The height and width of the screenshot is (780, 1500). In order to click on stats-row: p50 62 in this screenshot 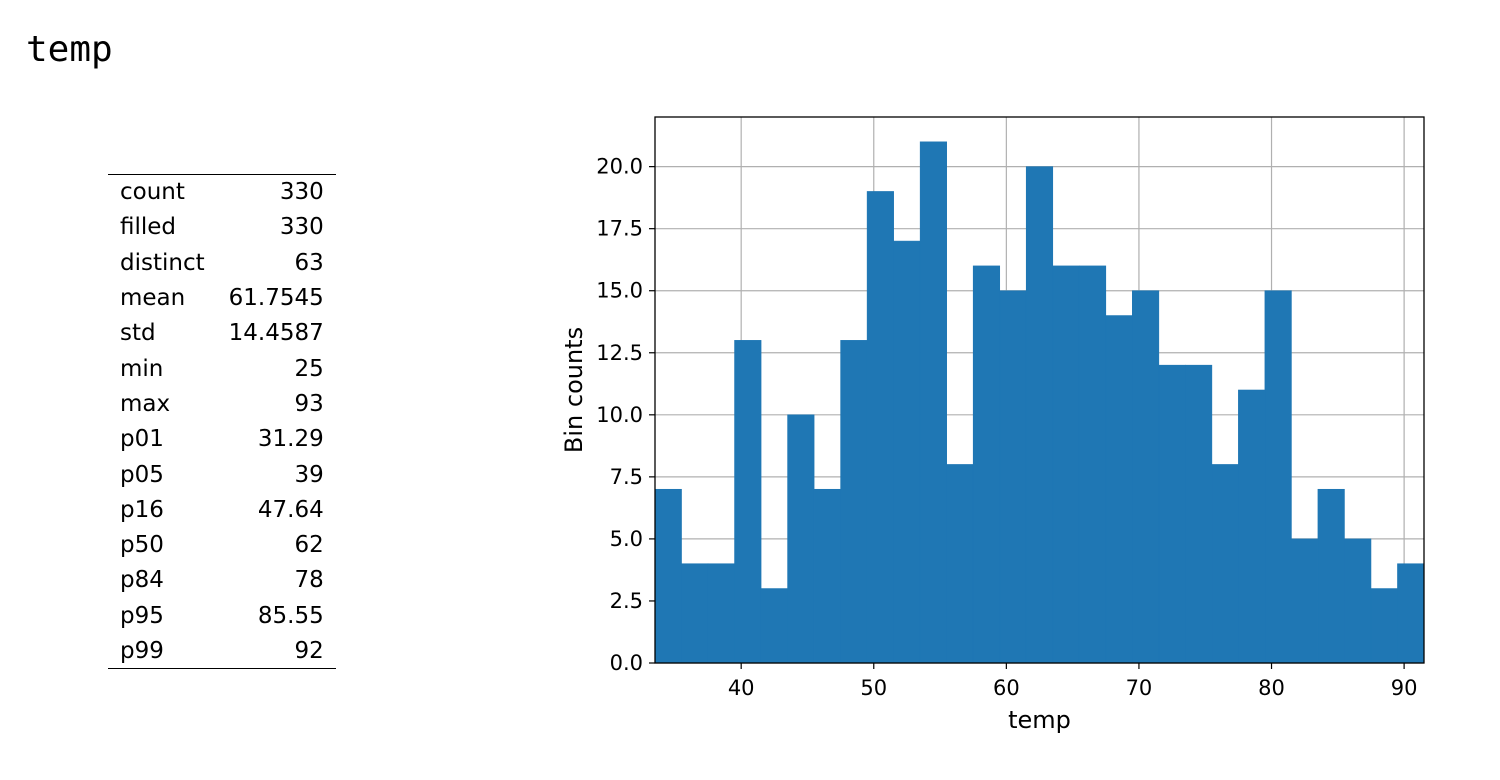, I will do `click(222, 544)`.